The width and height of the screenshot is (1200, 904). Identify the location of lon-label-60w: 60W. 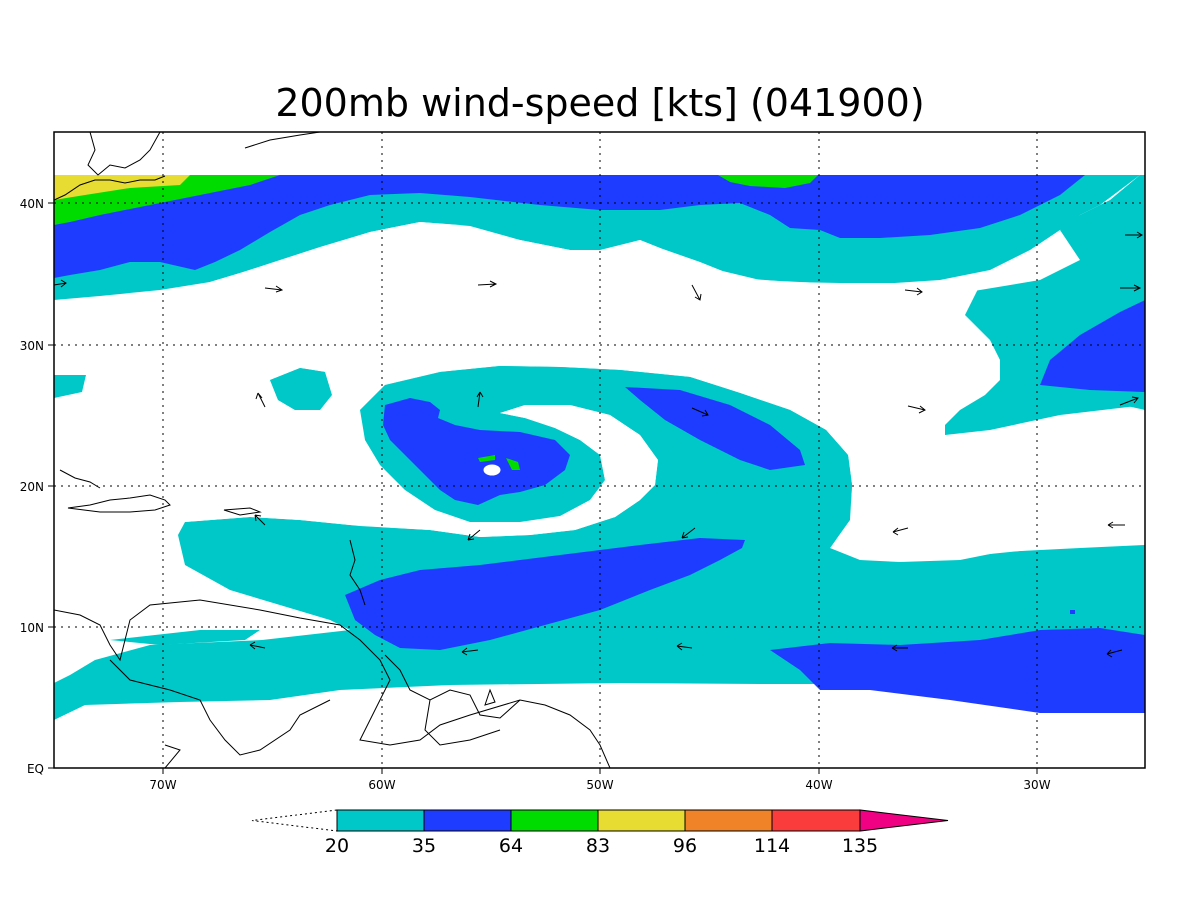
(381, 785).